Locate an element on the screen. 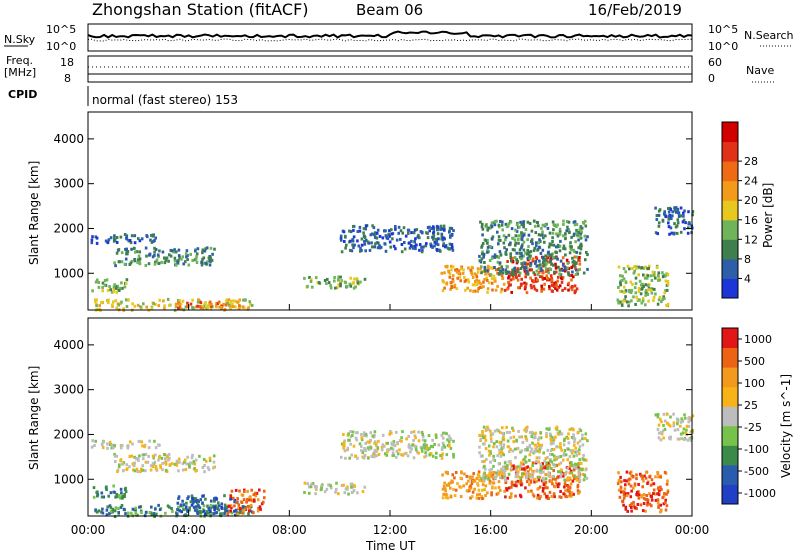  colorbar-tick-label: 8 is located at coordinates (747, 259).